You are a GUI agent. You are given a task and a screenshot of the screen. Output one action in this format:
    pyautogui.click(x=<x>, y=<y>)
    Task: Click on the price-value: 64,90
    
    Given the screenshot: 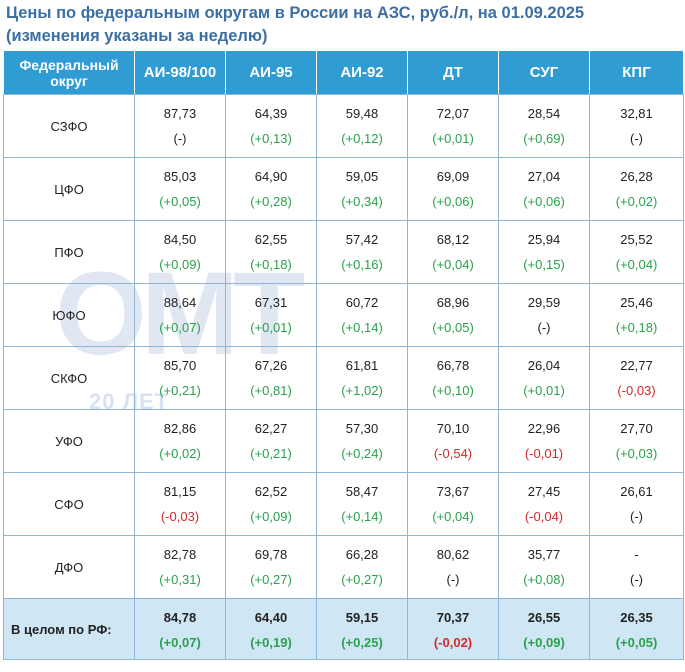 What is the action you would take?
    pyautogui.click(x=271, y=176)
    